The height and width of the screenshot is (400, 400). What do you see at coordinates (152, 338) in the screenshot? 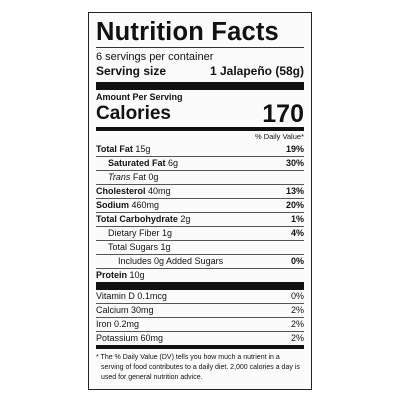
I see `nutrient-amount: 60mg` at bounding box center [152, 338].